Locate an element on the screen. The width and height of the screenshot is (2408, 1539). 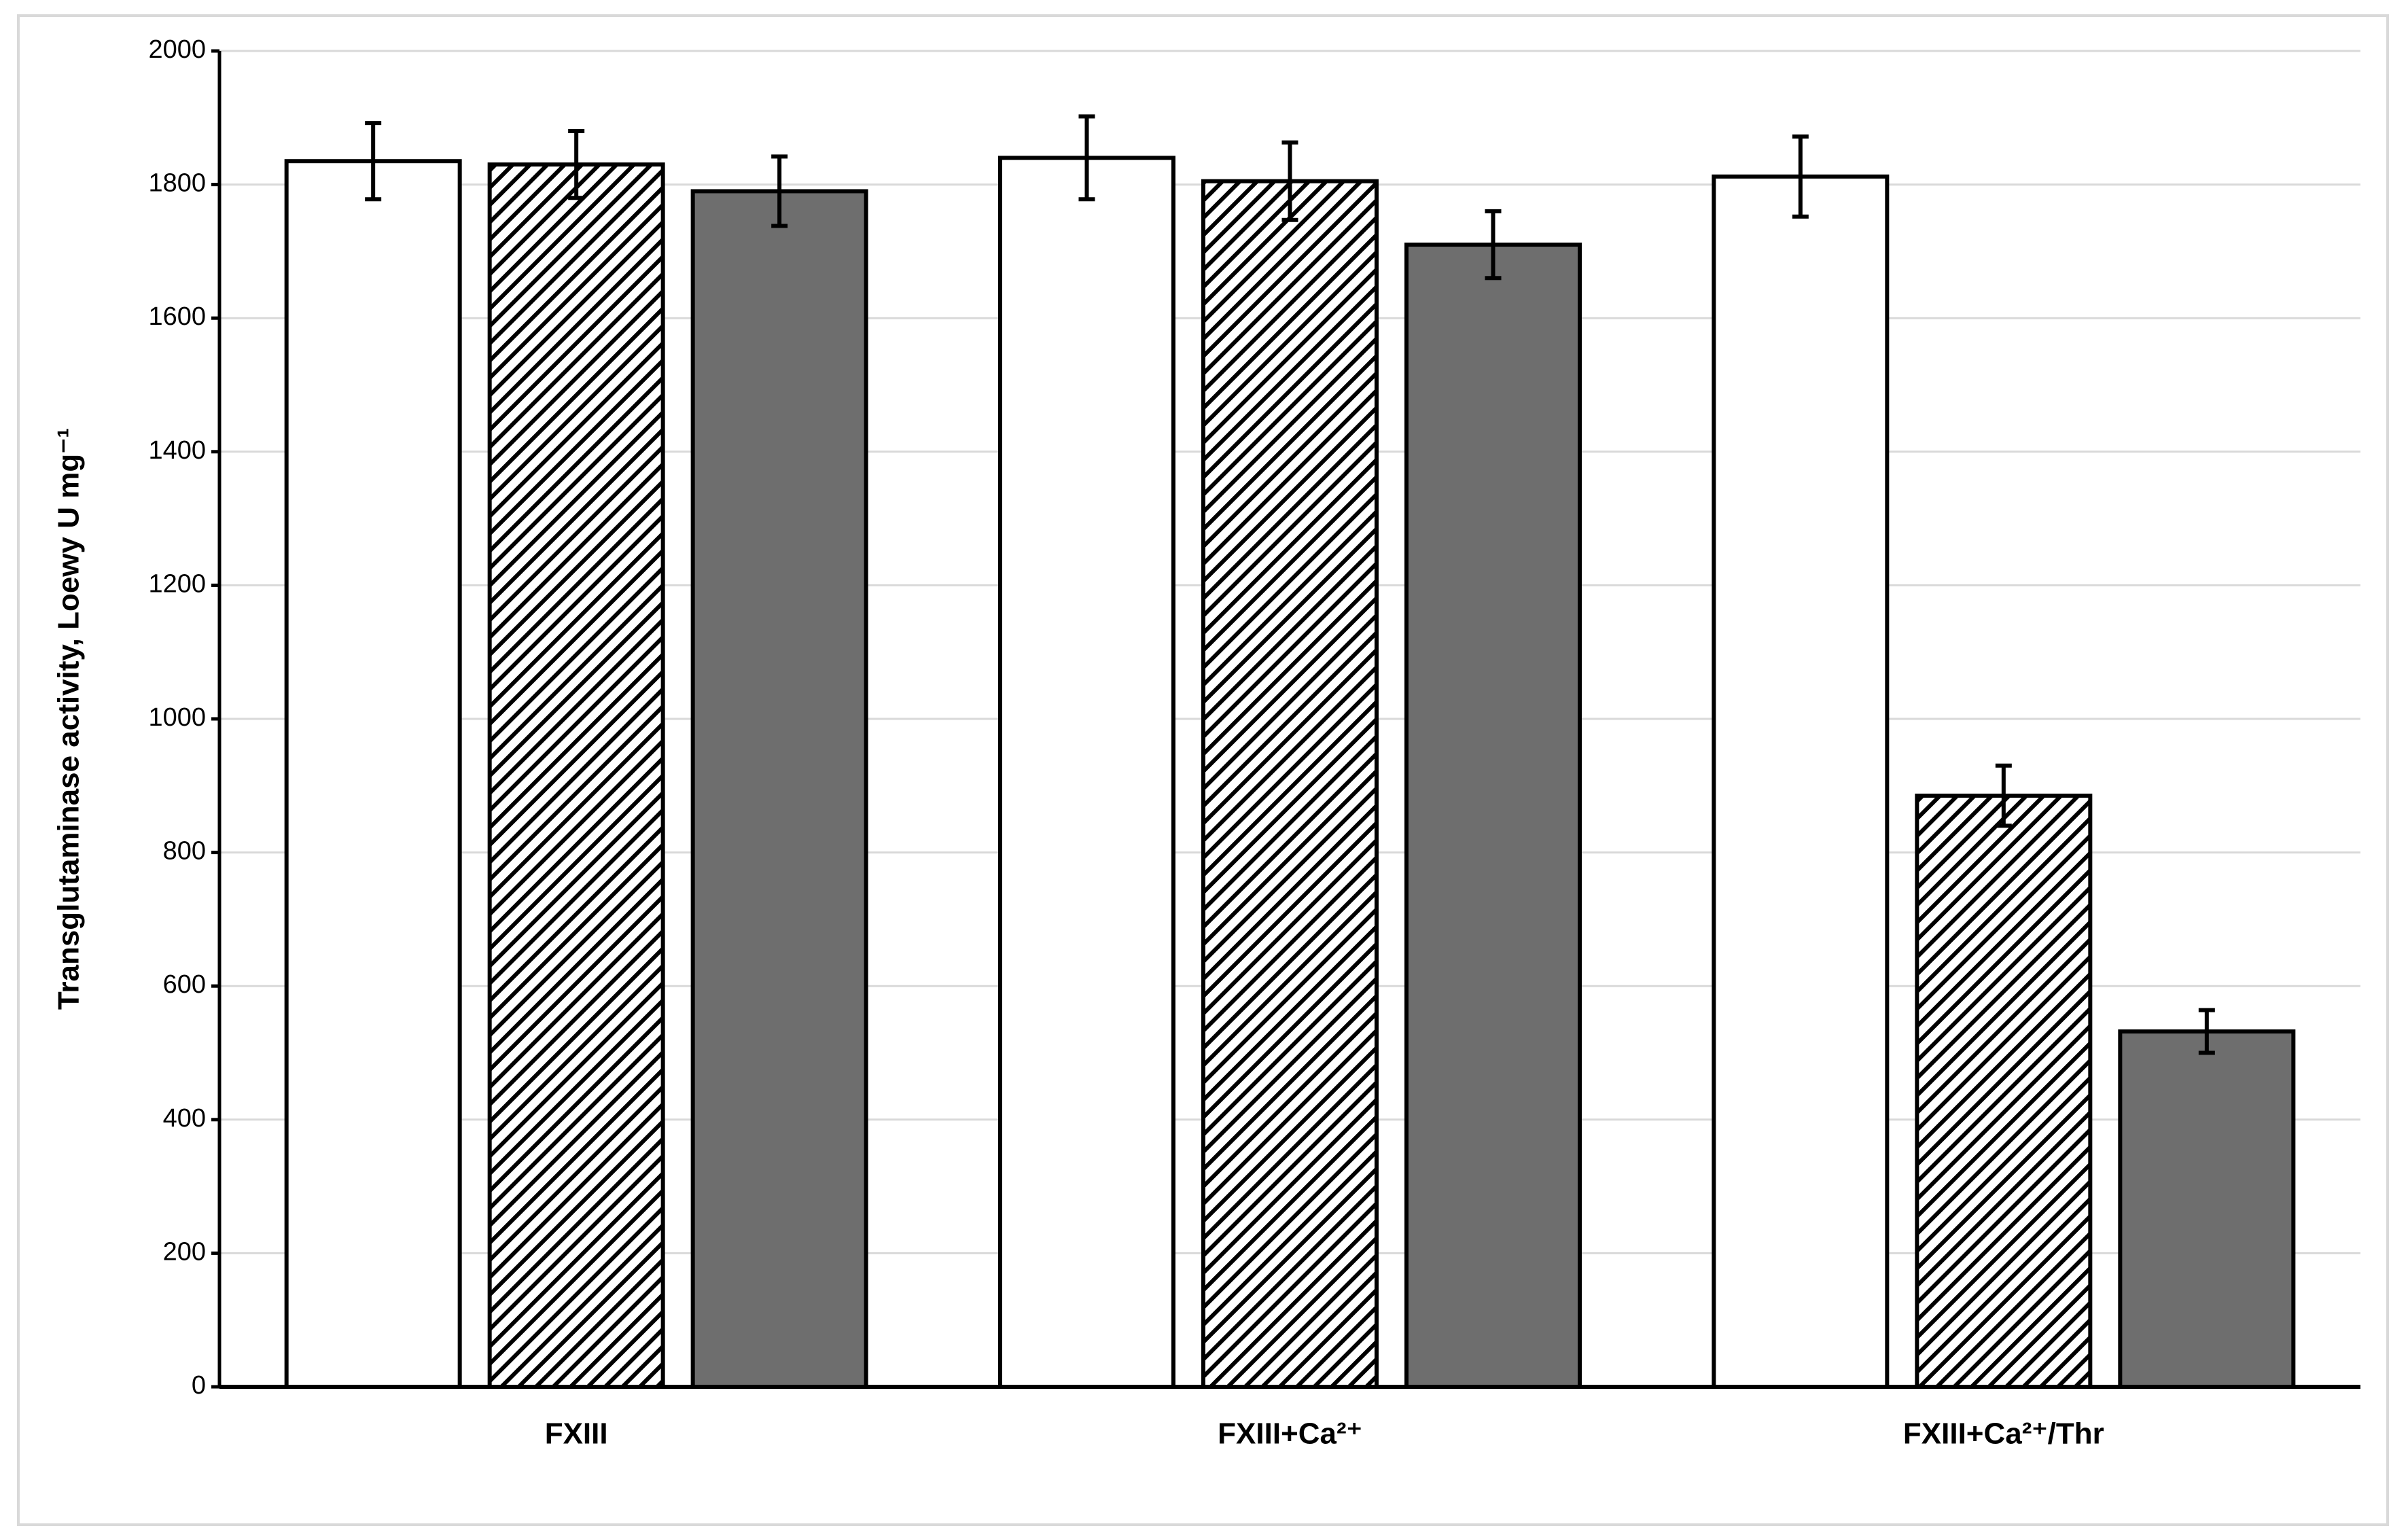
x-tick-label: FXIII+Ca²⁺/Thr is located at coordinates (2003, 1434).